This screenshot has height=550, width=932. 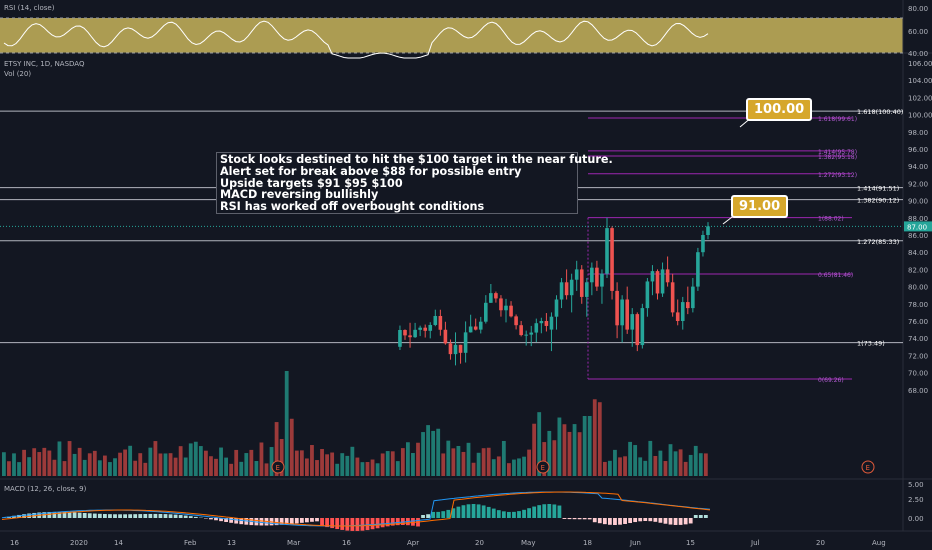 What do you see at coordinates (920, 81) in the screenshot?
I see `price-tick-label: 104.00` at bounding box center [920, 81].